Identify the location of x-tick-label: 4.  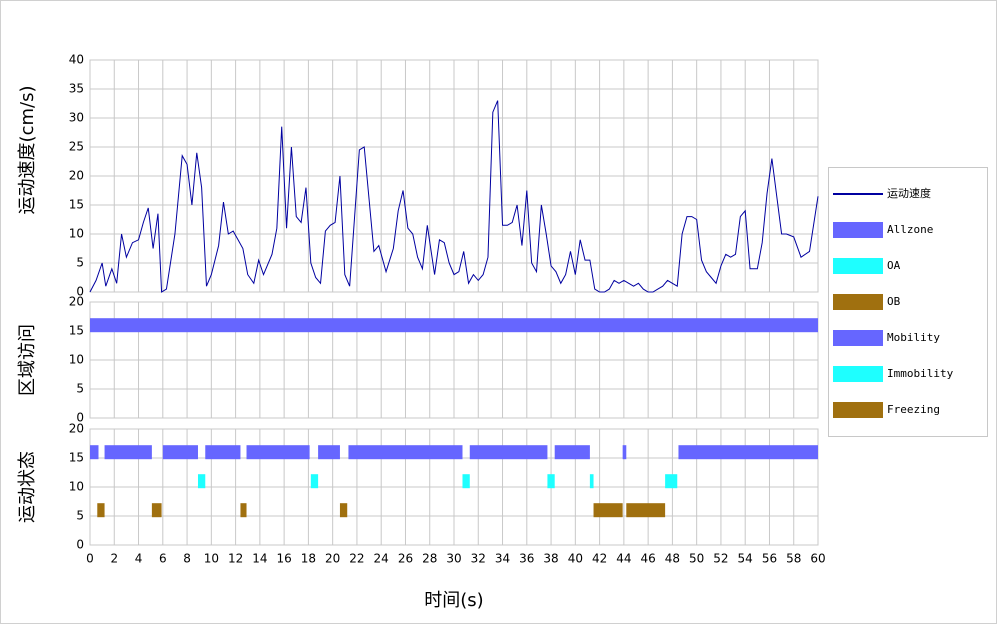
(139, 559).